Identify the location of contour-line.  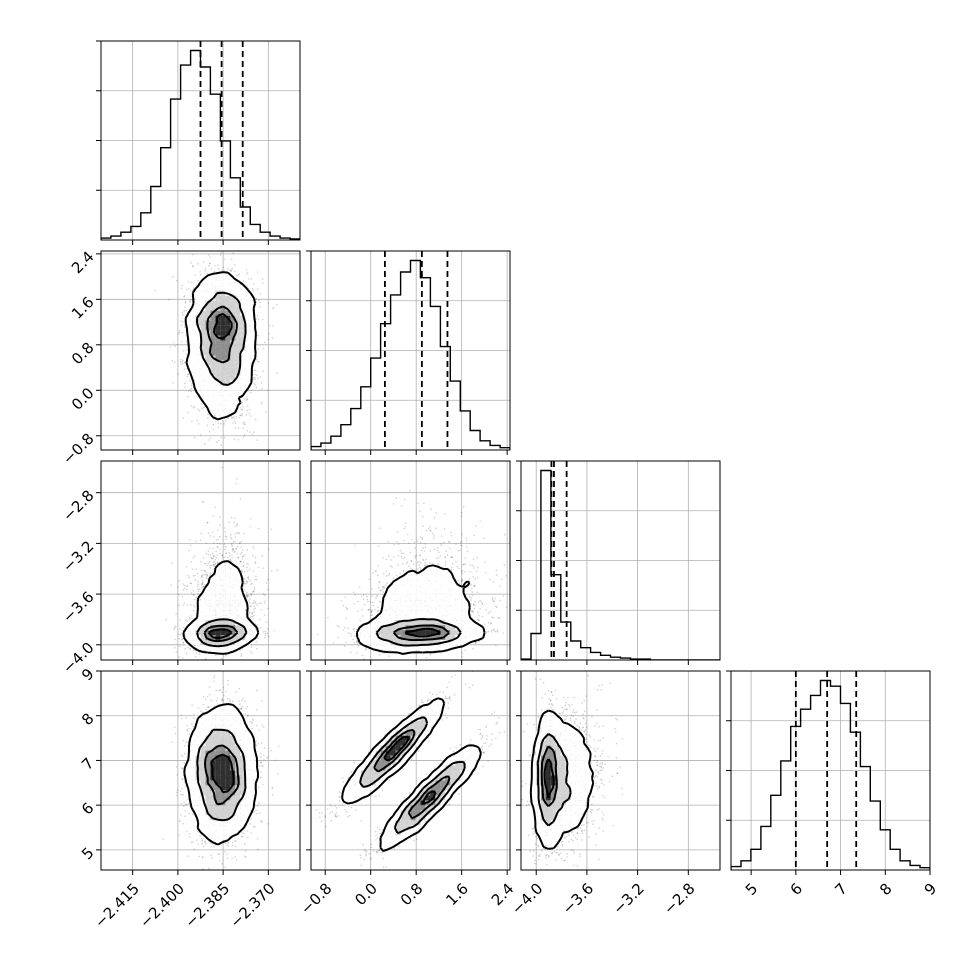
(222, 334).